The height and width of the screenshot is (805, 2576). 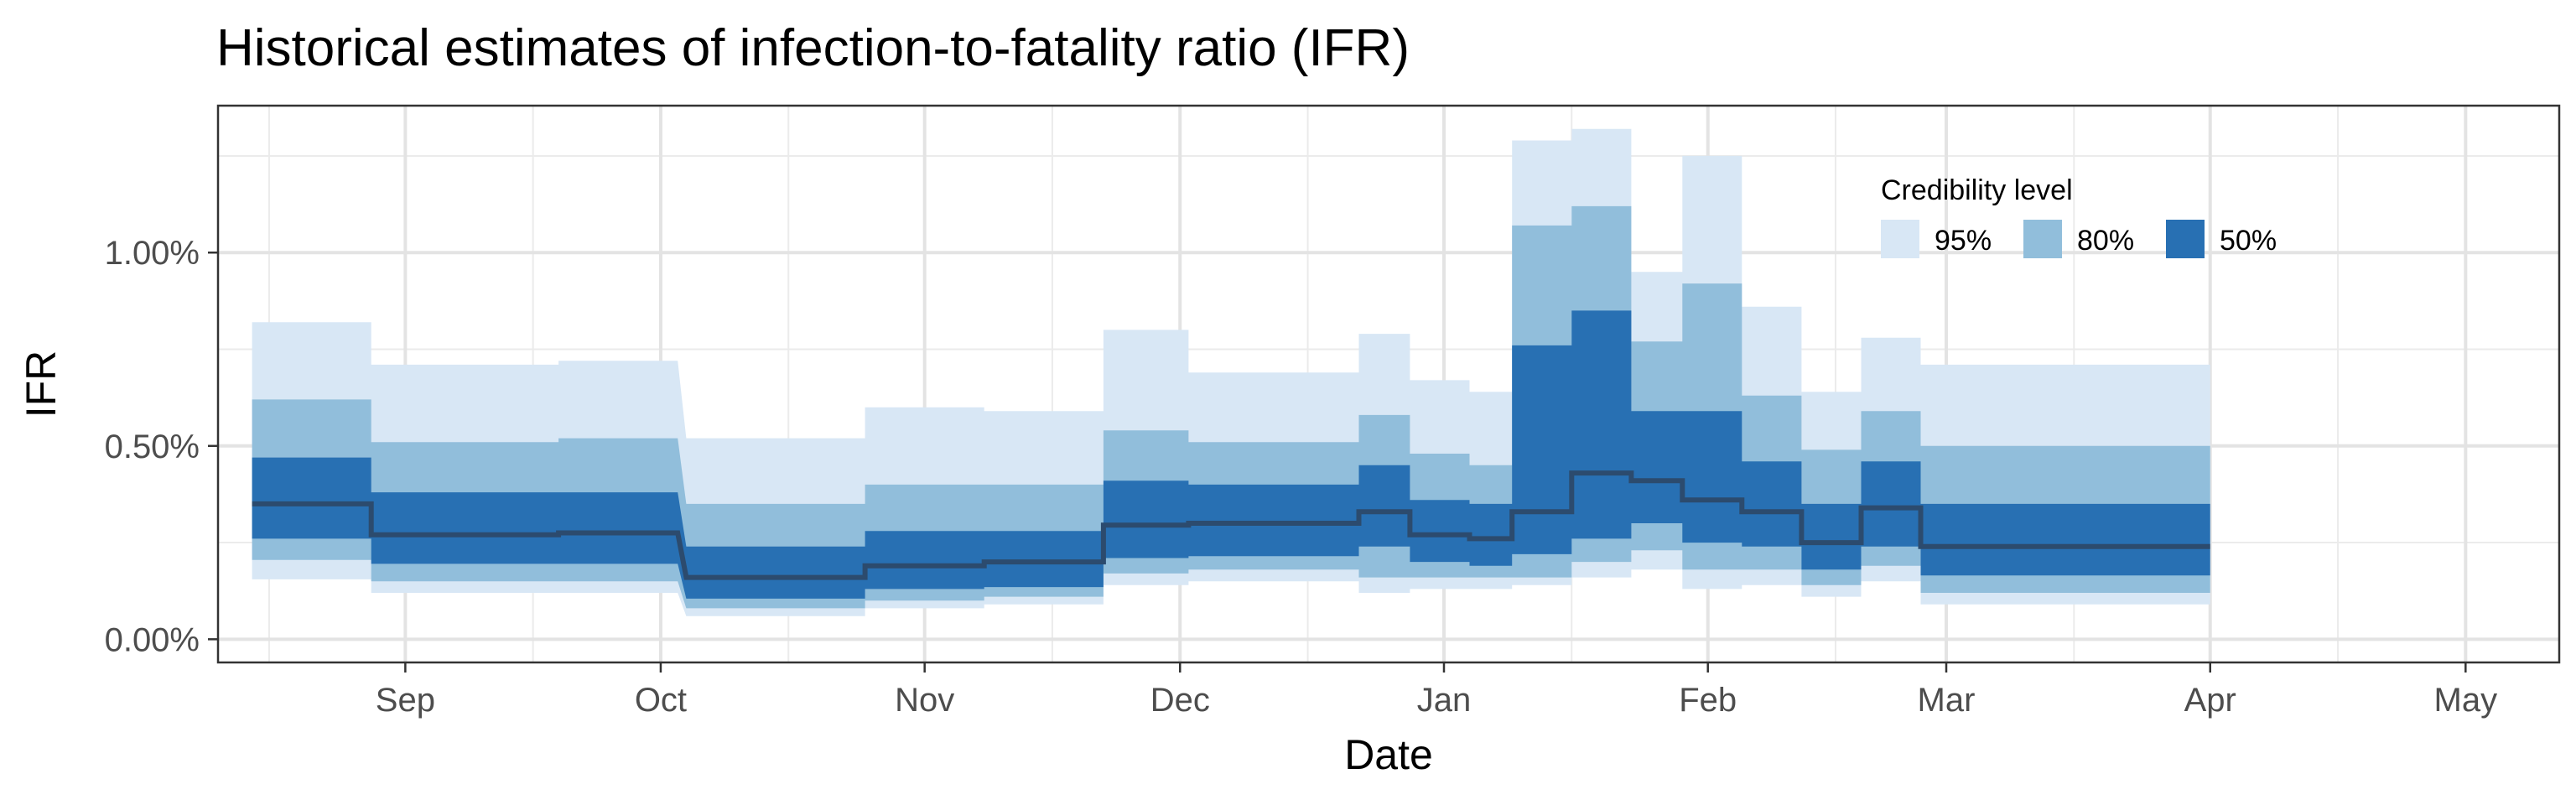 I want to click on x-tick-label: Mar, so click(x=1947, y=700).